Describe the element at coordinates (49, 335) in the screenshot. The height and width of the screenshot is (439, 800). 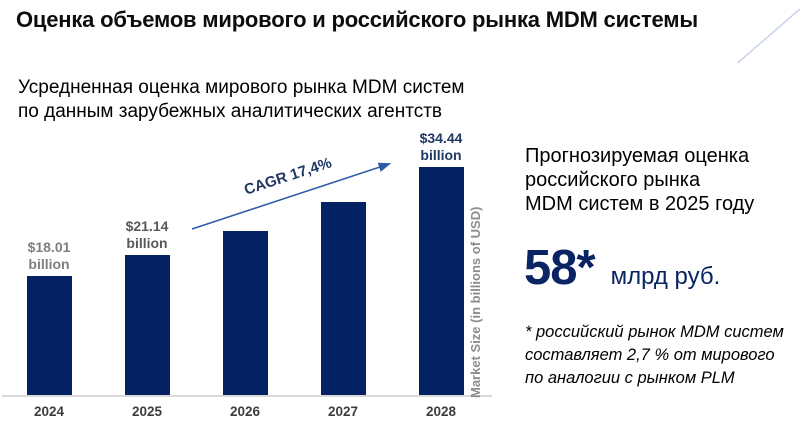
I see `bar-2024` at that location.